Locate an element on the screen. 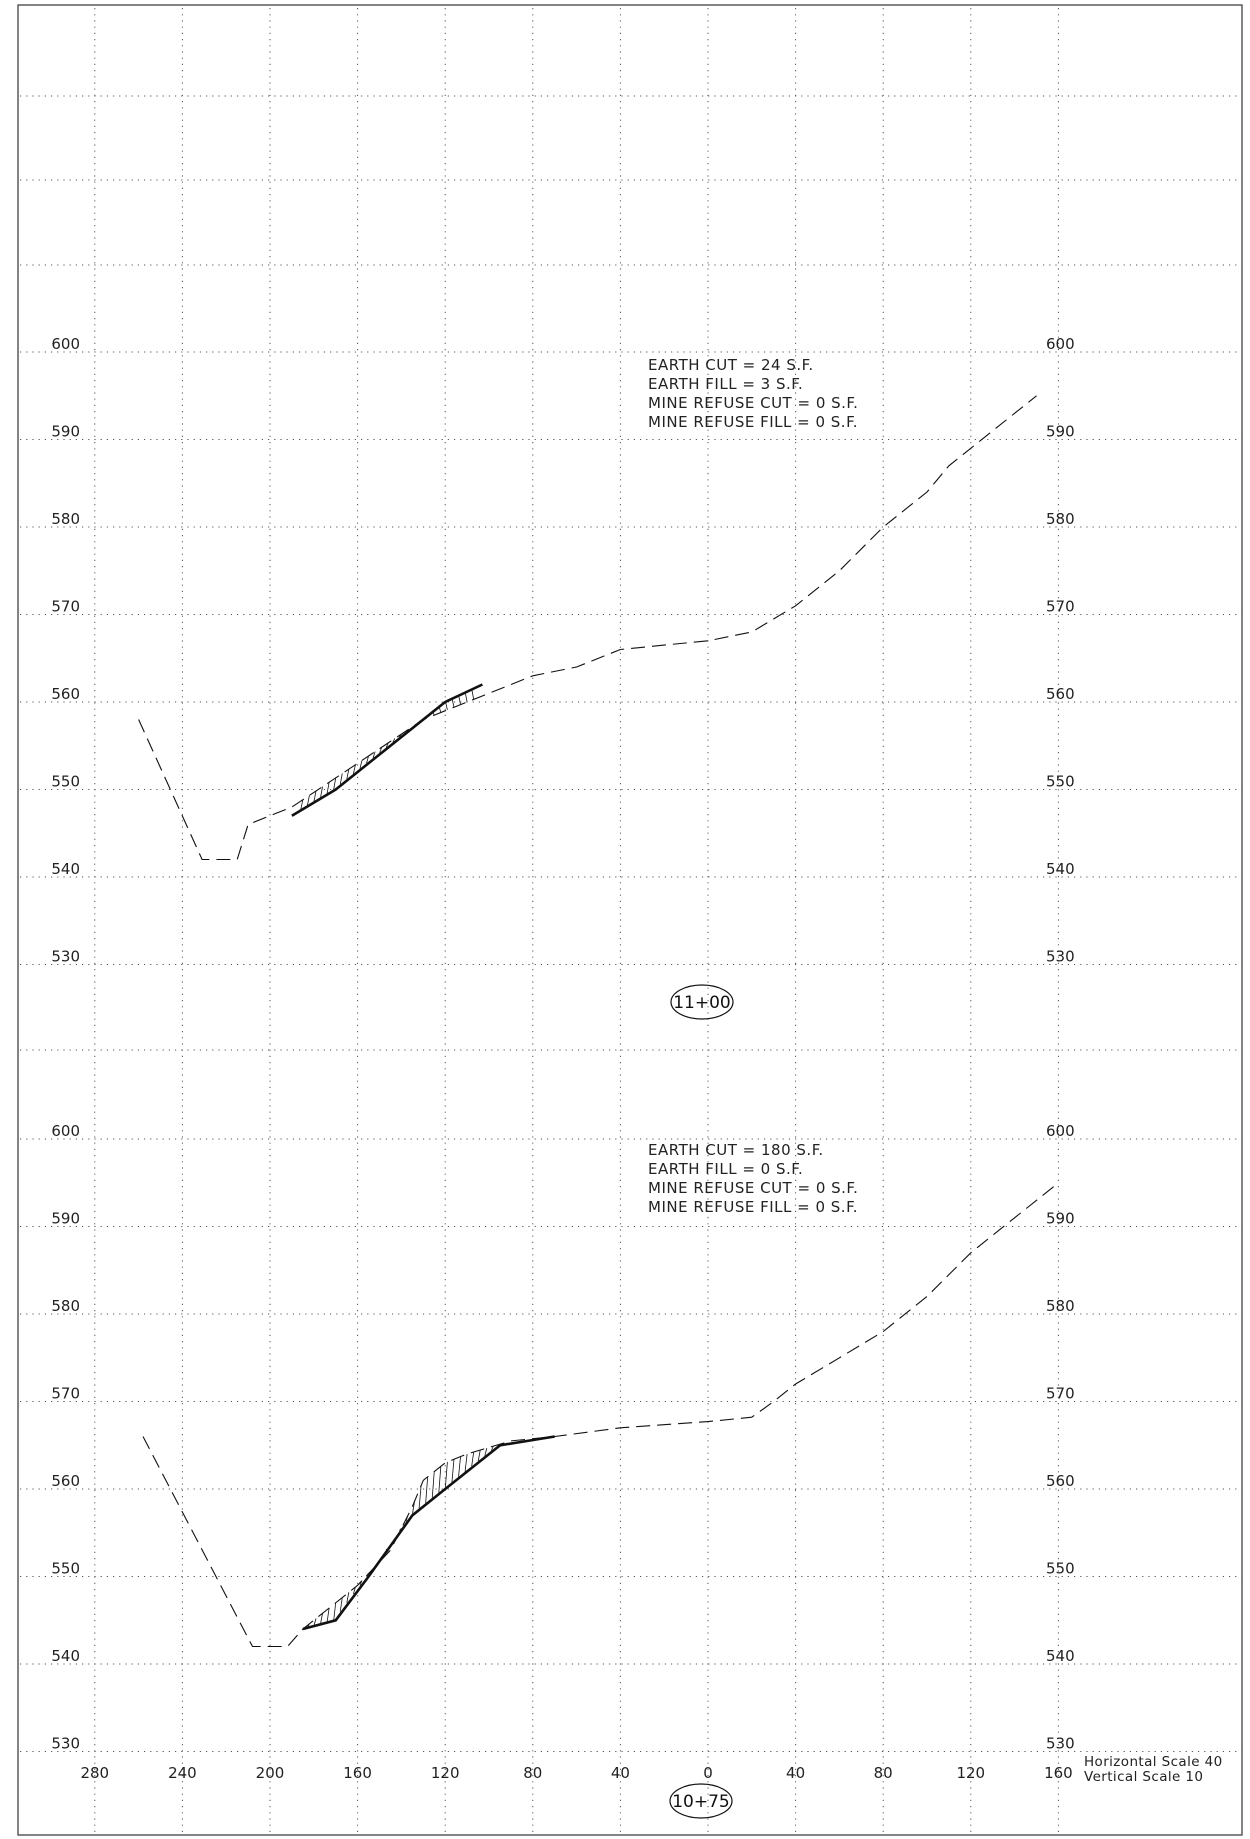  offset-label: 240 is located at coordinates (182, 1773).